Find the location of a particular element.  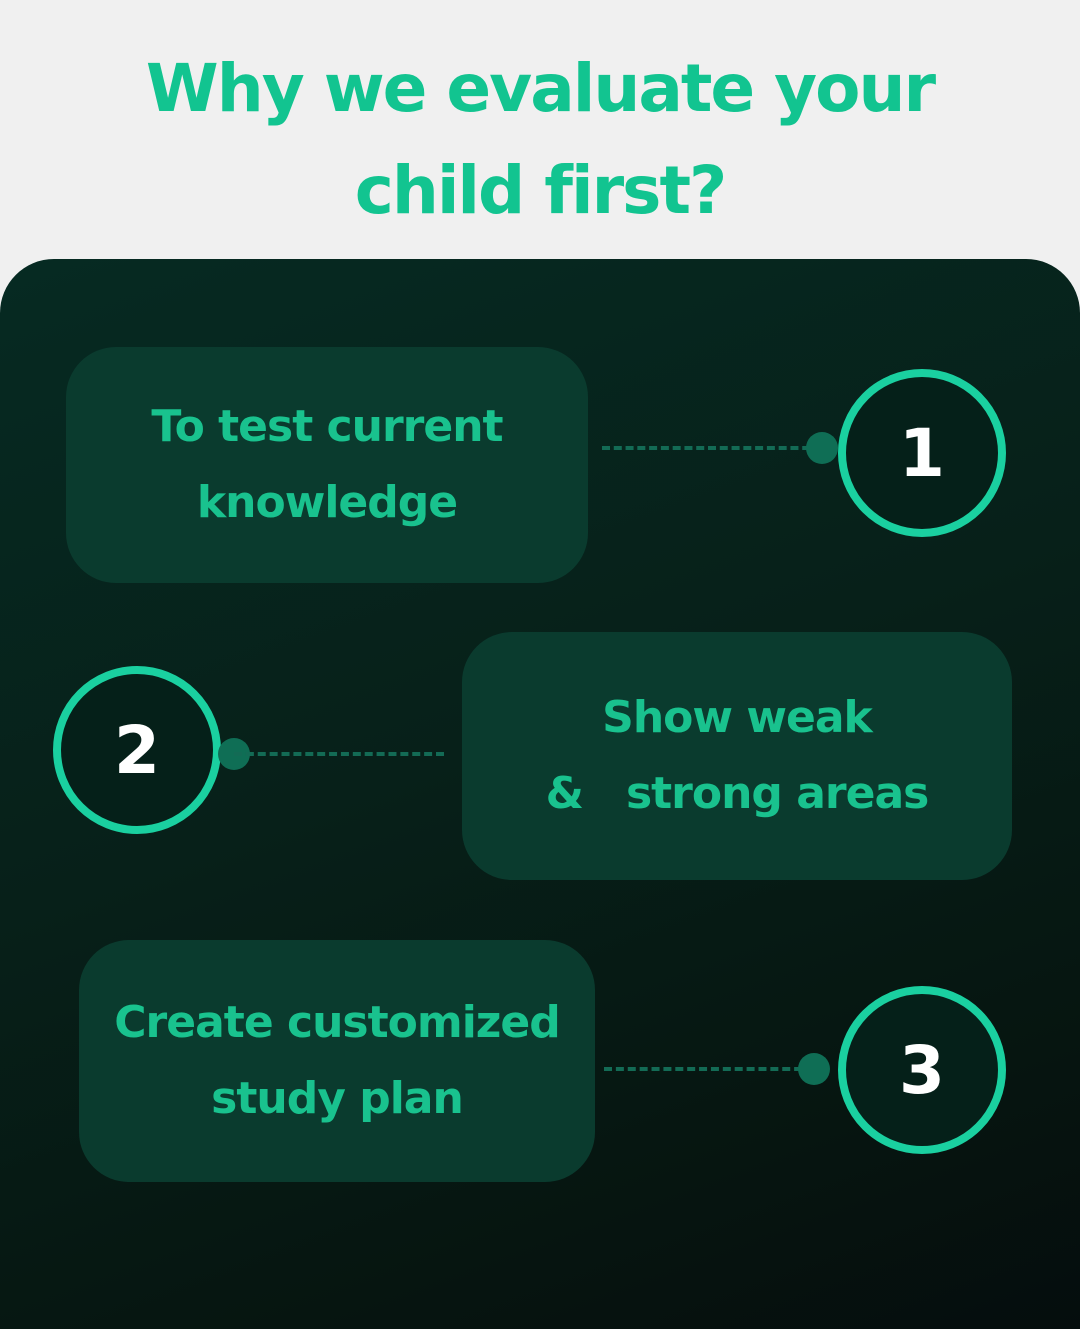

step-3-connector-dot is located at coordinates (814, 1069).